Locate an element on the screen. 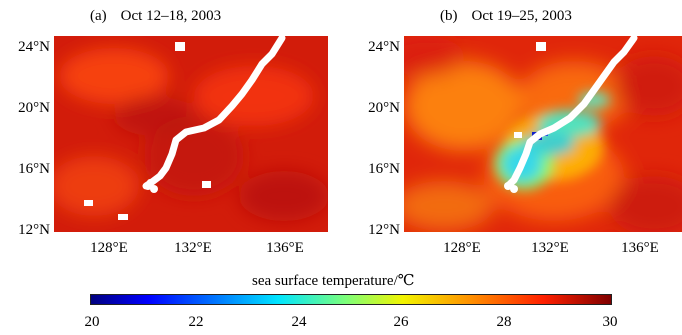  ytick-b-24n: 24°N is located at coordinates (384, 47).